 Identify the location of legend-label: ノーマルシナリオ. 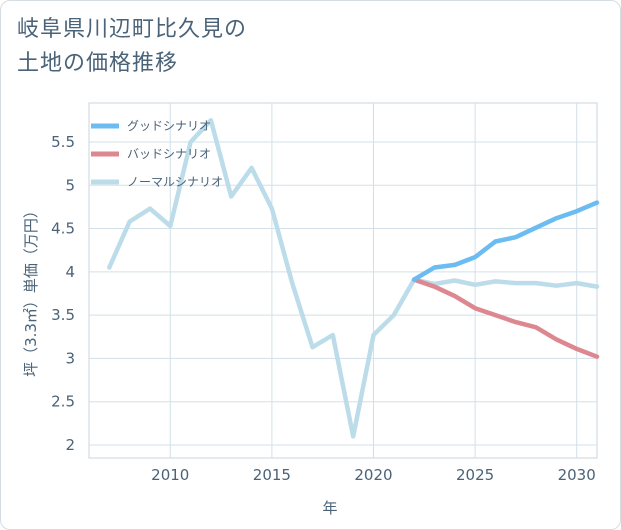
(175, 182).